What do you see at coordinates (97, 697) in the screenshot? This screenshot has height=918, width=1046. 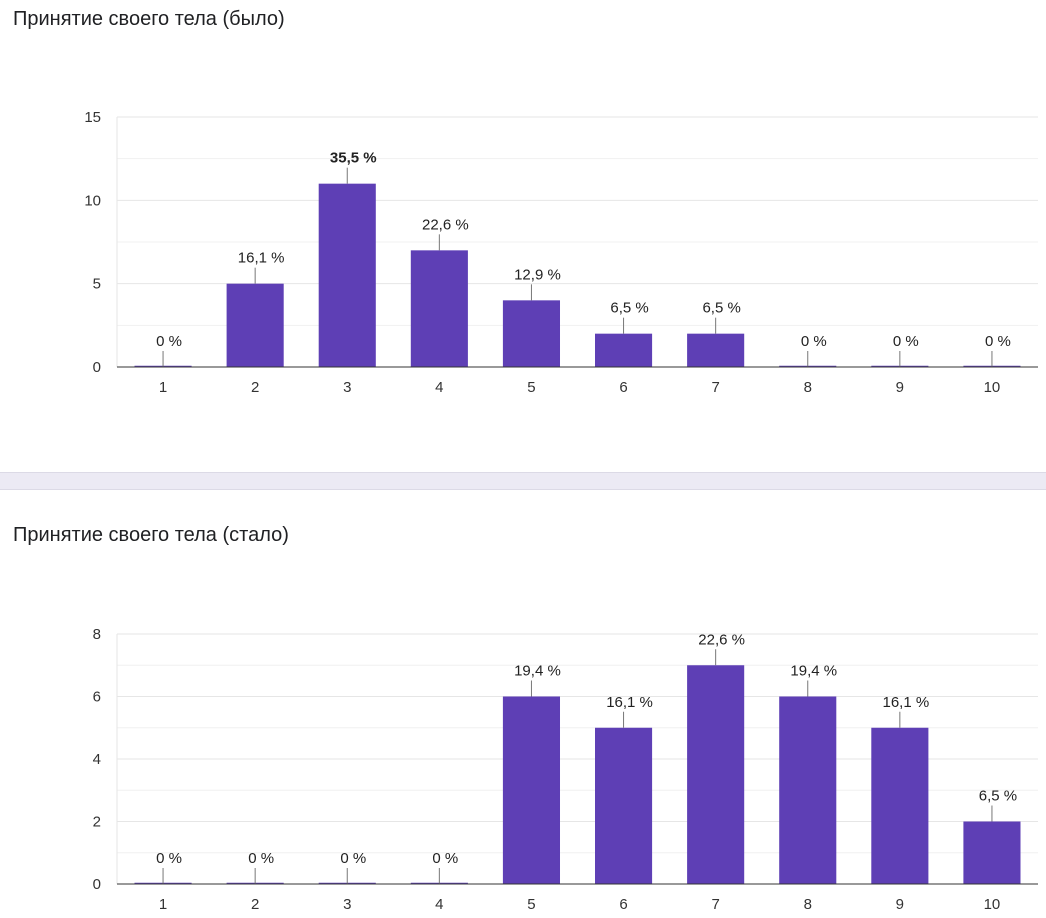 I see `y-tick-label: 6` at bounding box center [97, 697].